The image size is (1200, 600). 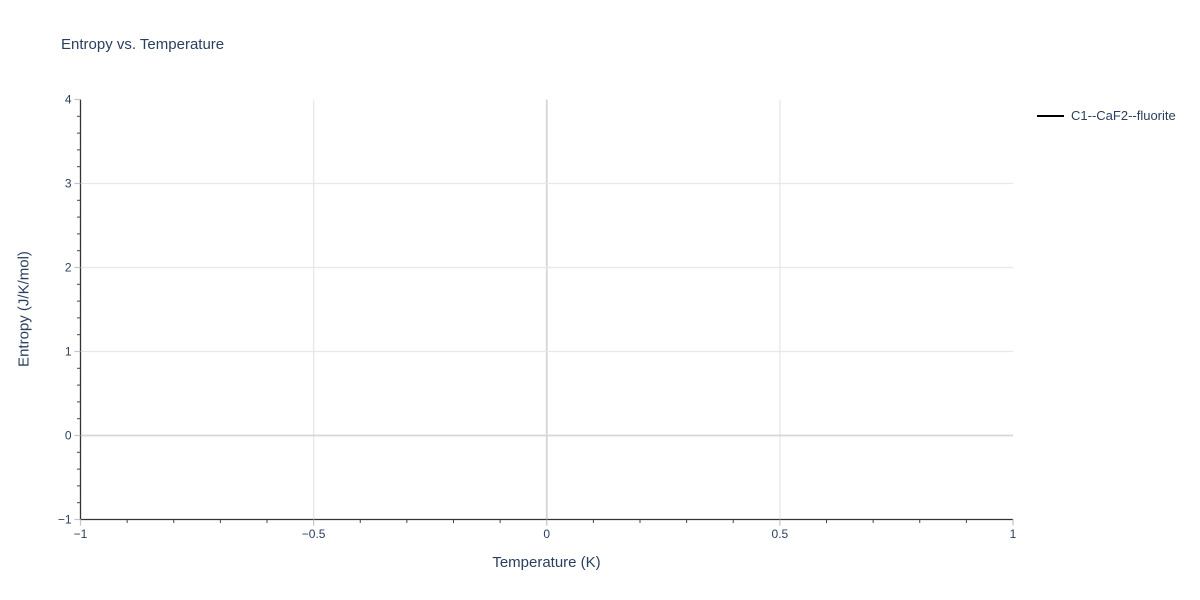 What do you see at coordinates (68, 436) in the screenshot?
I see `y-tick-label: 0` at bounding box center [68, 436].